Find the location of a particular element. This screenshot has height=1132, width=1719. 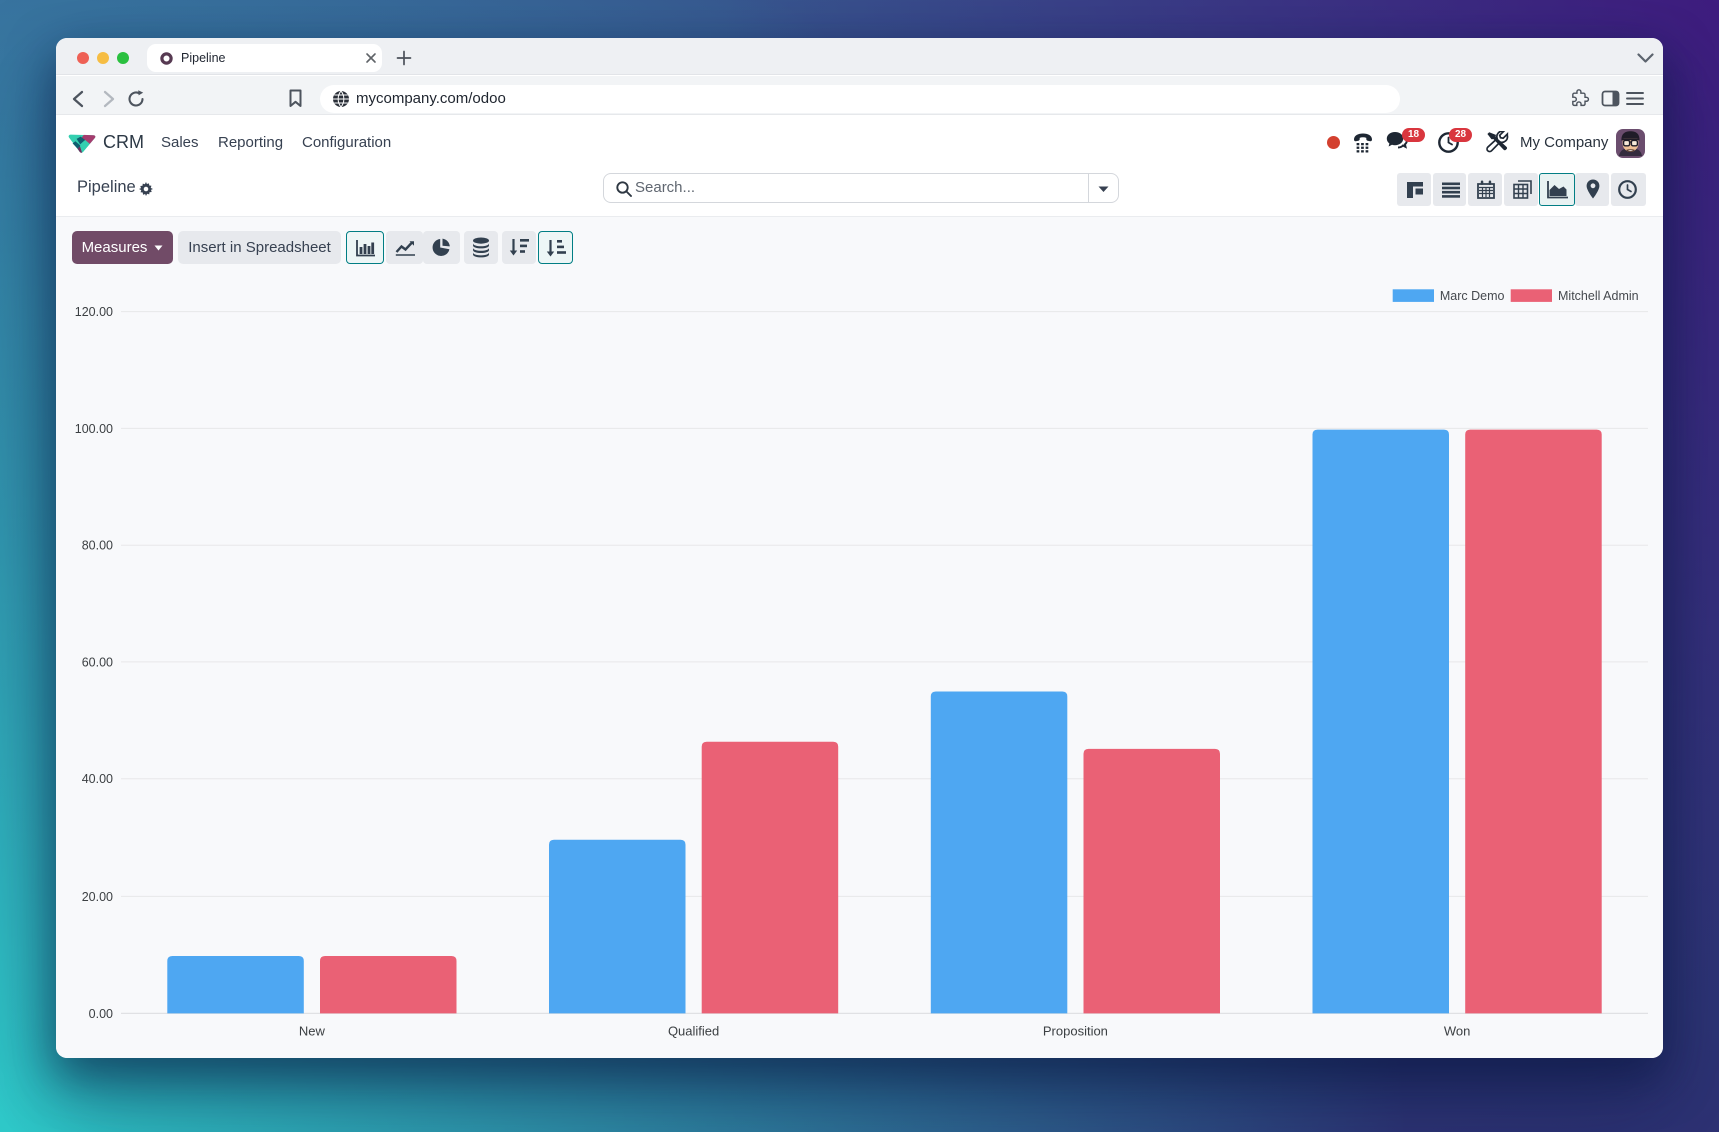

svg-text: New is located at coordinates (312, 1031).